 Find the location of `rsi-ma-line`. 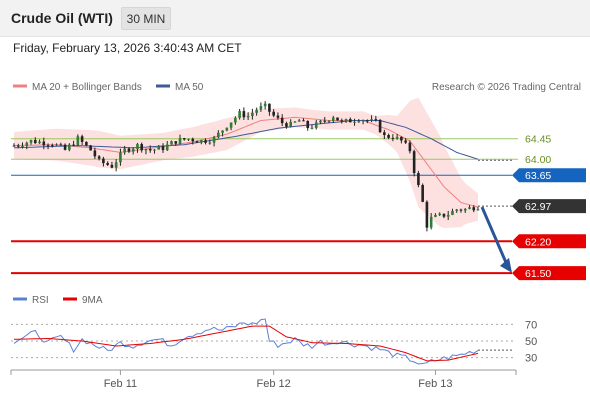

rsi-ma-line is located at coordinates (246, 343).